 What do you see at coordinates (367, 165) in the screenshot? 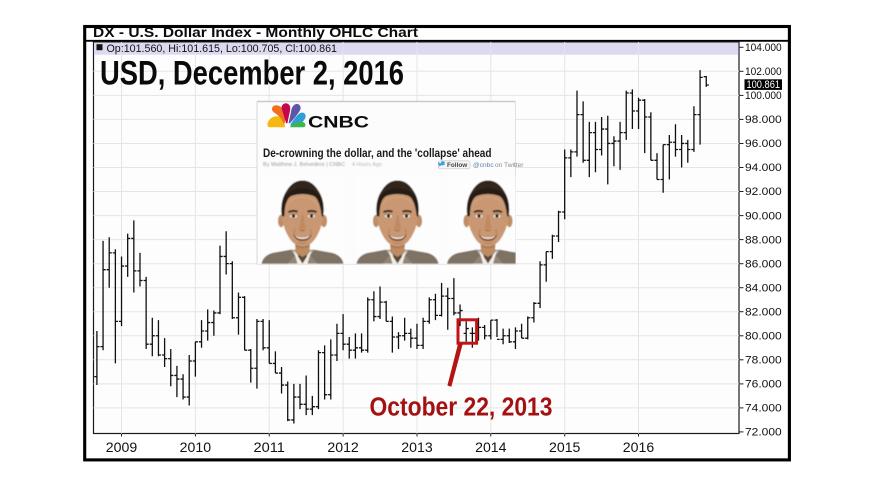
I see `svg-text: 4 Hours Ago` at bounding box center [367, 165].